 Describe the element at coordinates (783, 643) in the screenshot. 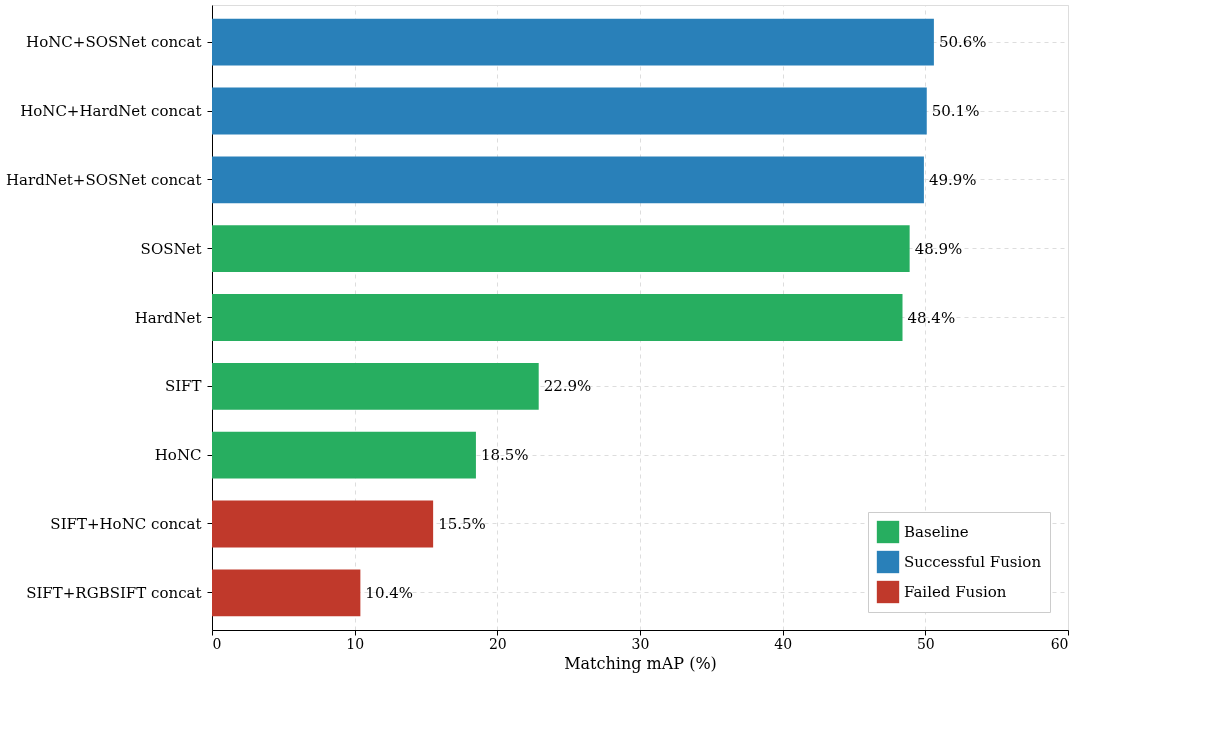

I see `x-tick-label: 40` at that location.